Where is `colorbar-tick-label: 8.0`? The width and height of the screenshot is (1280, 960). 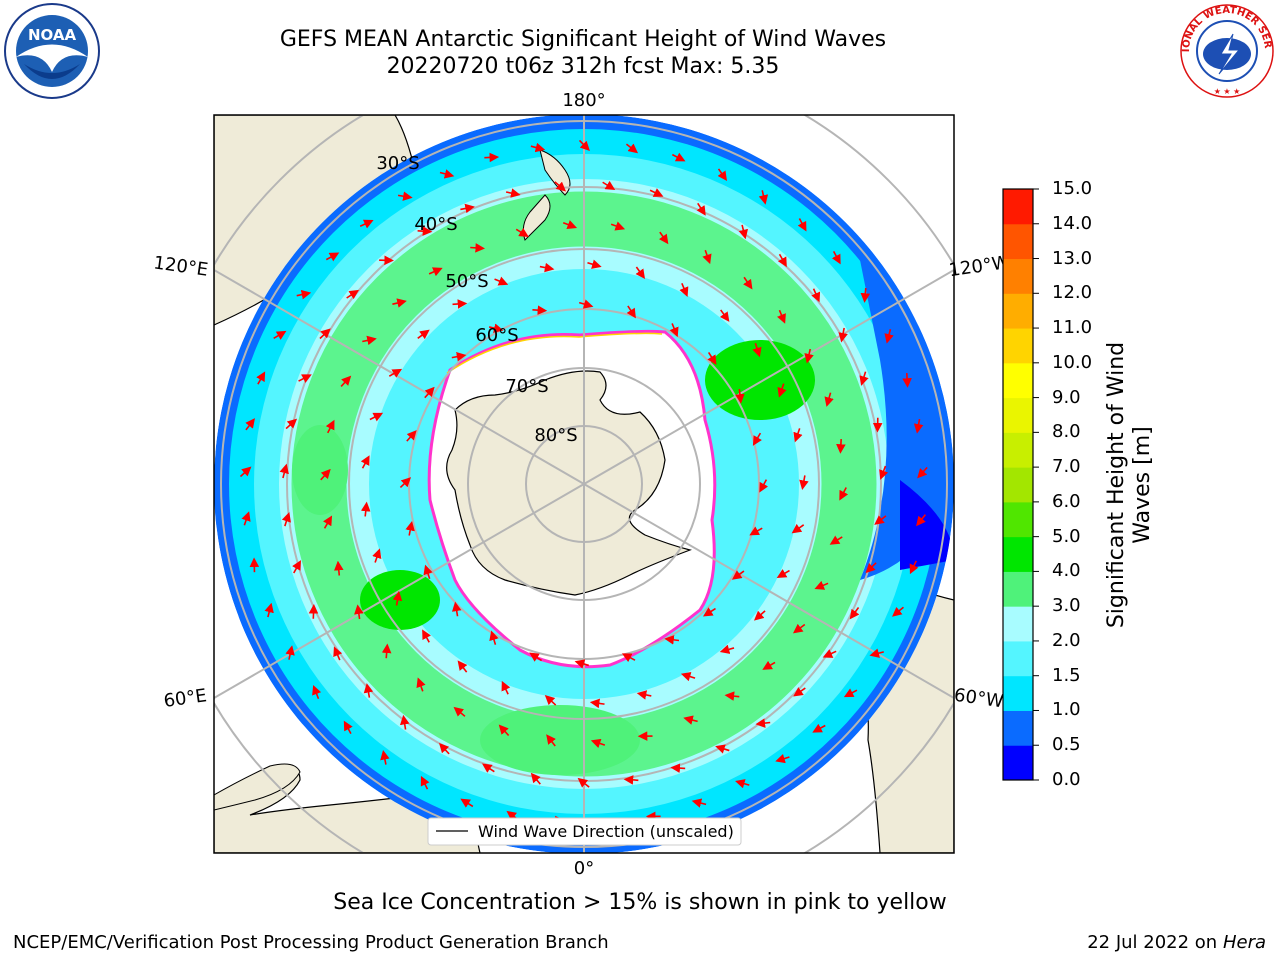 colorbar-tick-label: 8.0 is located at coordinates (1066, 432).